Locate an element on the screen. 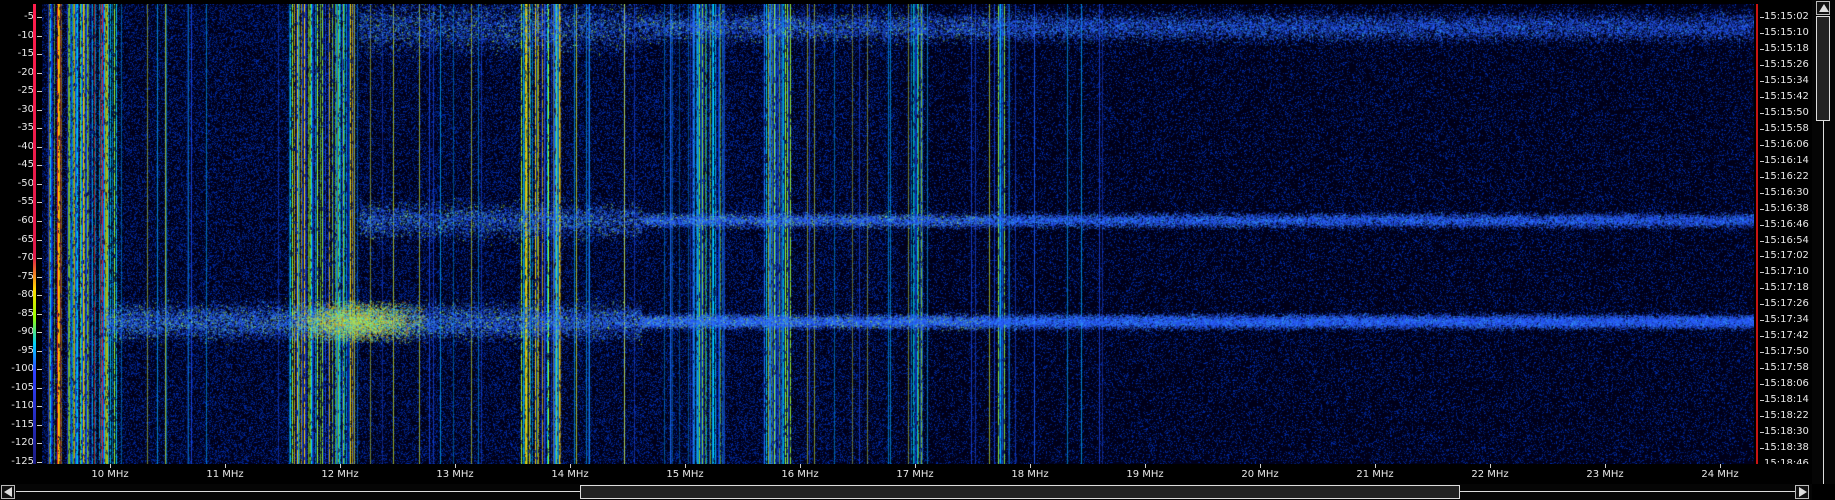  cursor-marker-line is located at coordinates (1757, 234).